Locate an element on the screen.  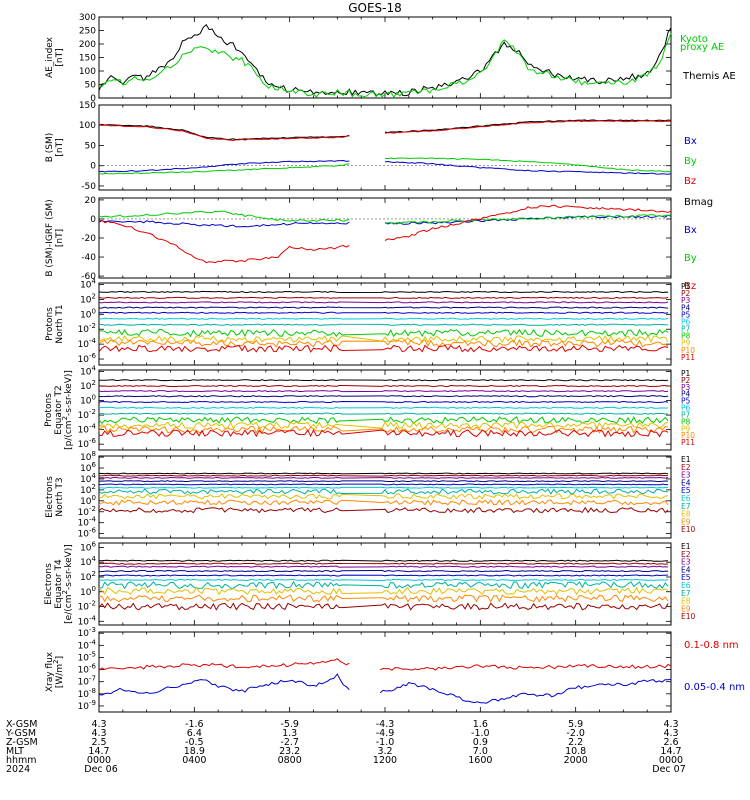
series-line-p6 is located at coordinates (383, 318).